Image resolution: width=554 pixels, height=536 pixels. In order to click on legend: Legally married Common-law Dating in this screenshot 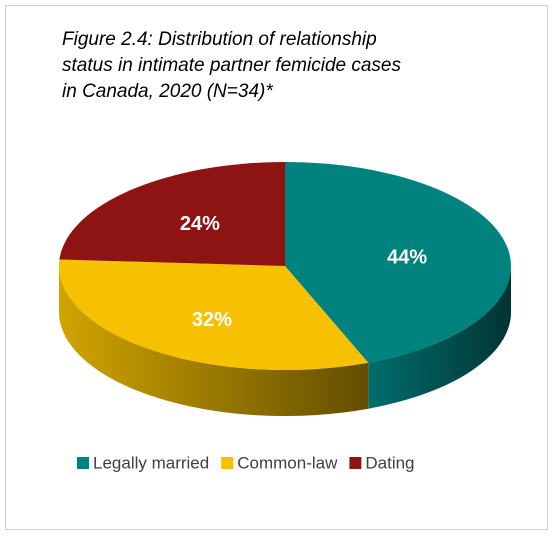, I will do `click(246, 462)`.